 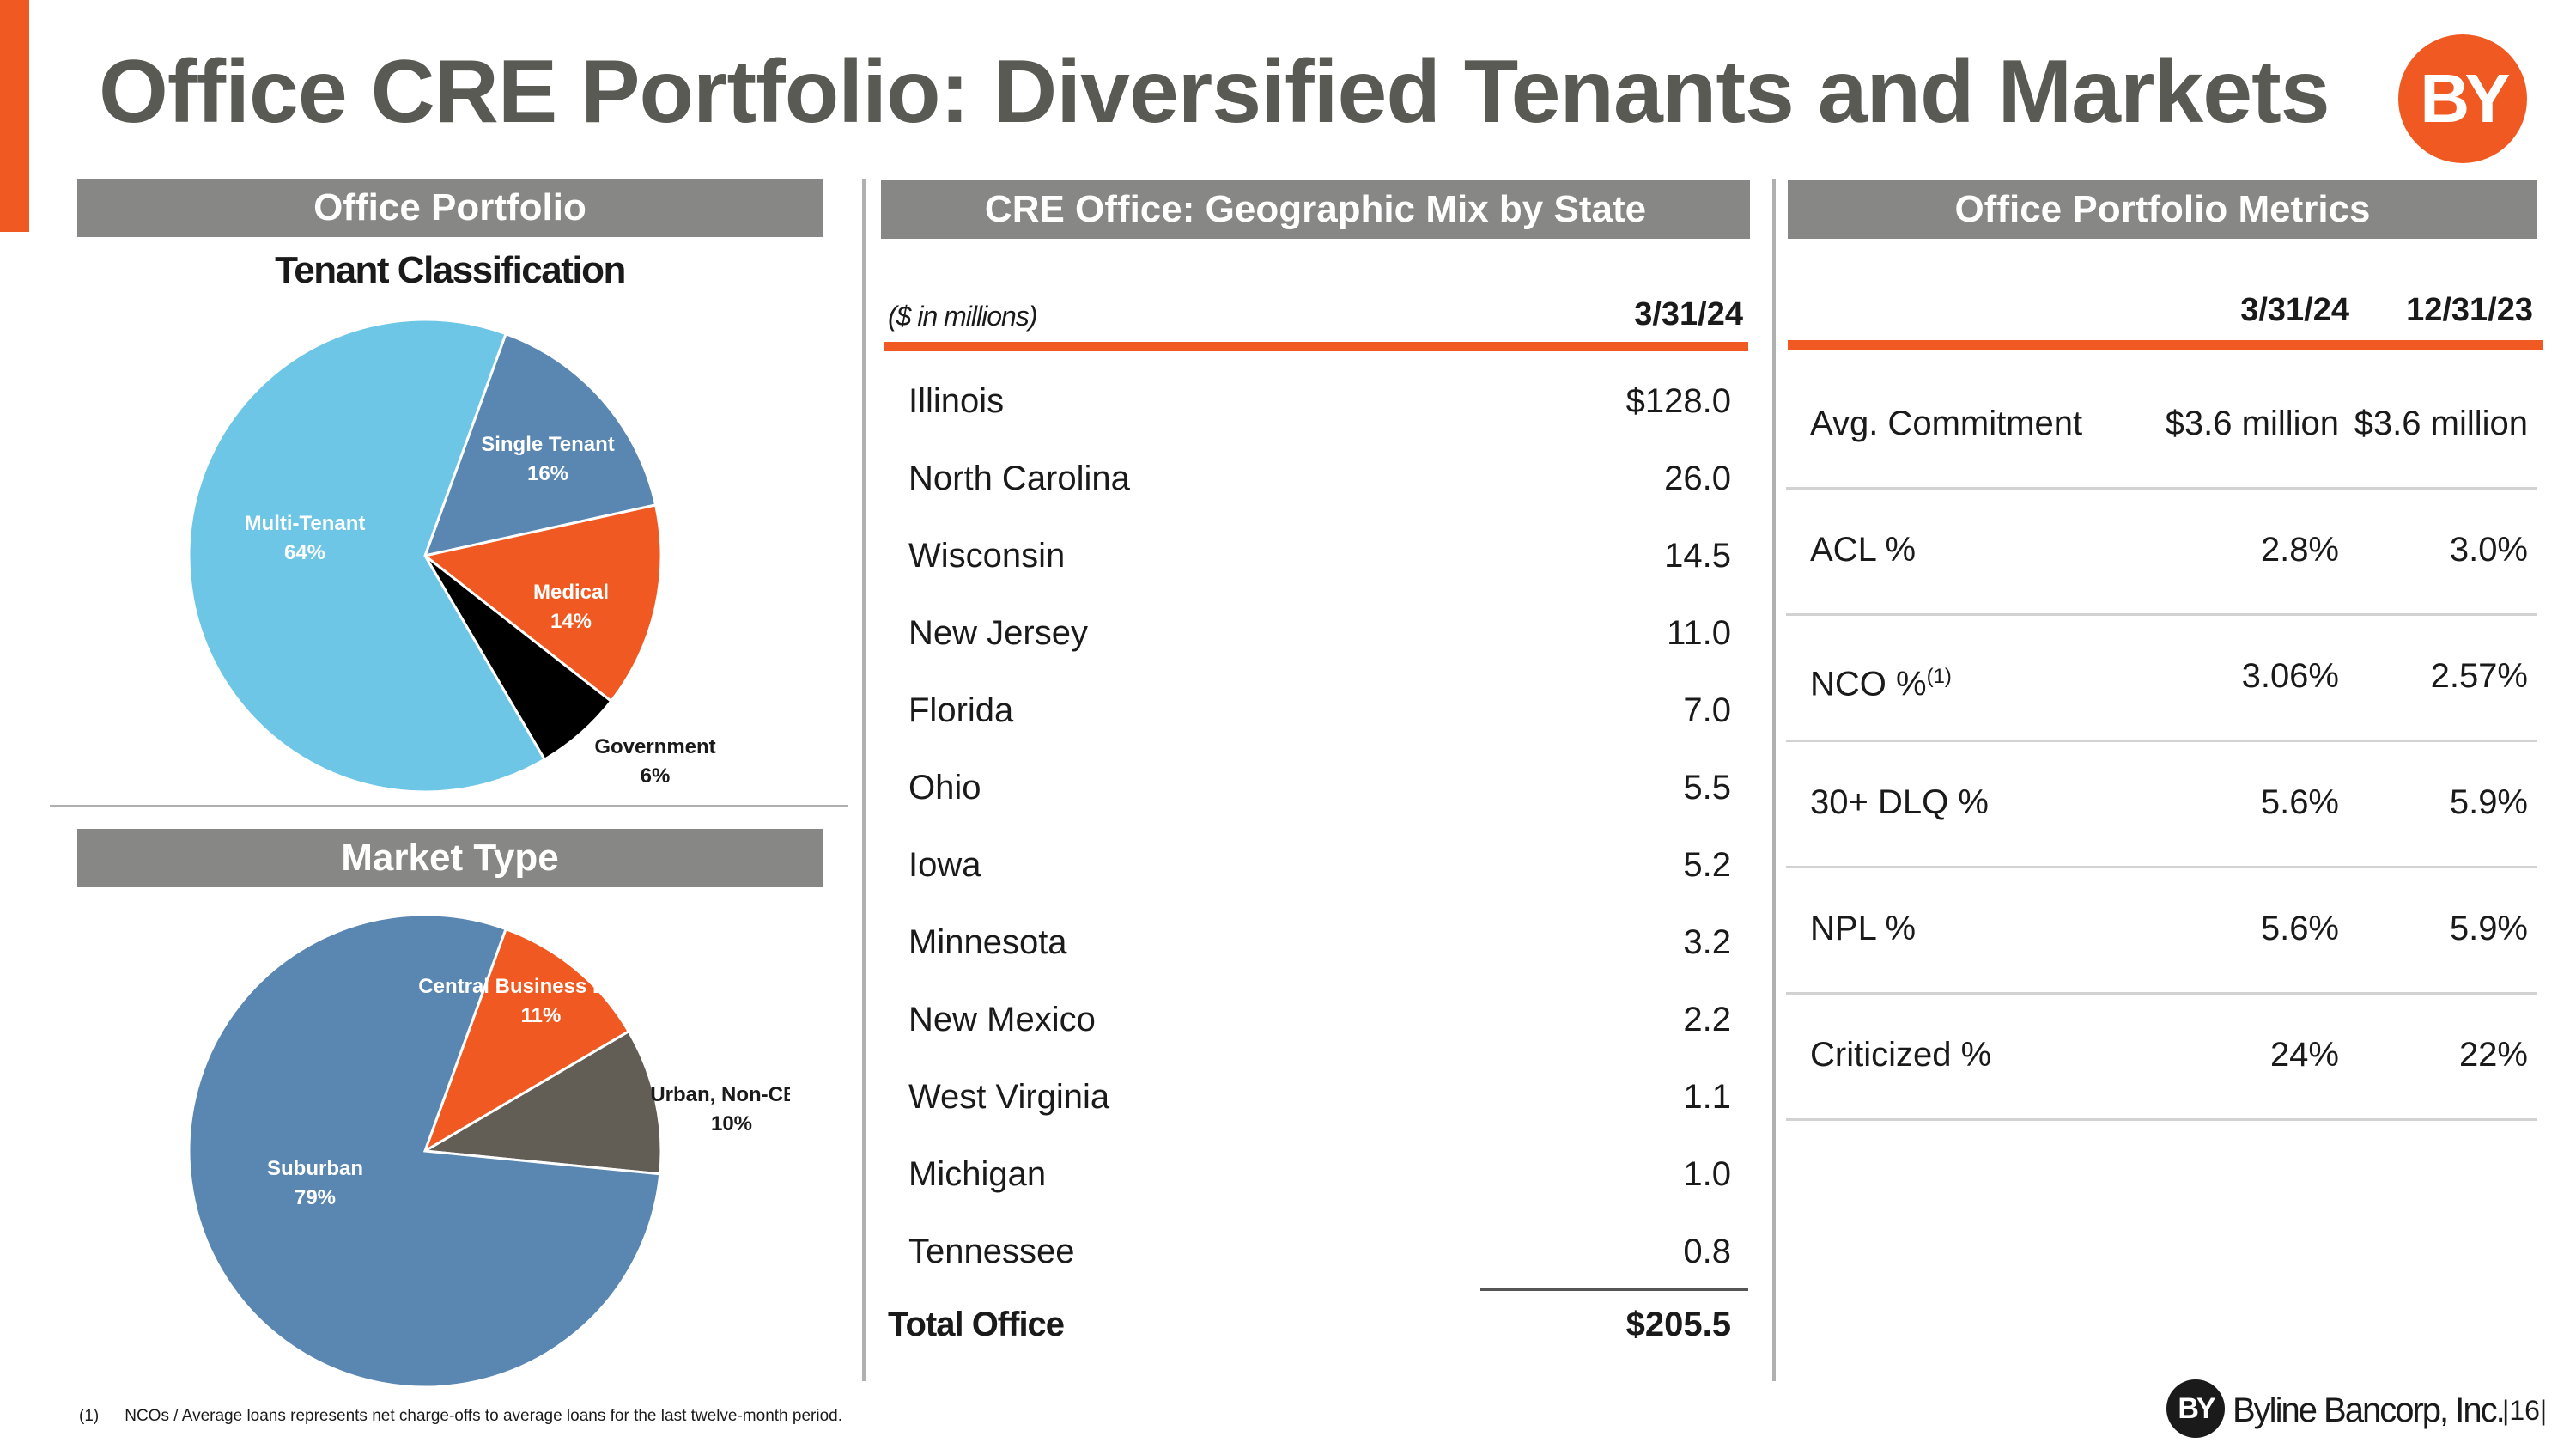 I want to click on metric-label-text: NPL %, so click(x=1864, y=929).